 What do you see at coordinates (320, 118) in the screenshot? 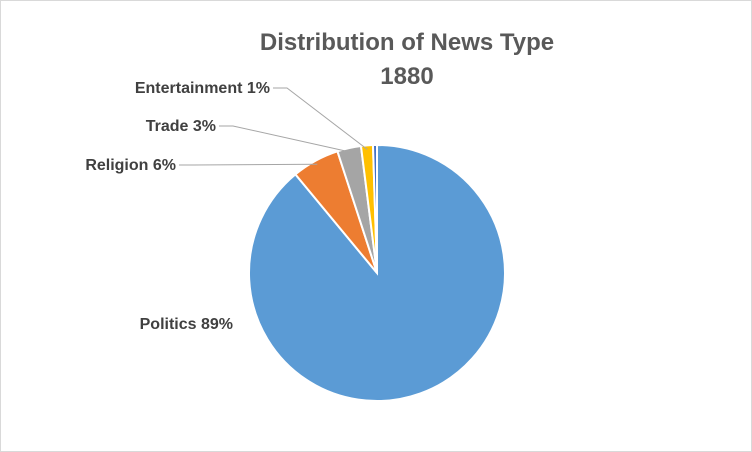
I see `leader-line-entertainment` at bounding box center [320, 118].